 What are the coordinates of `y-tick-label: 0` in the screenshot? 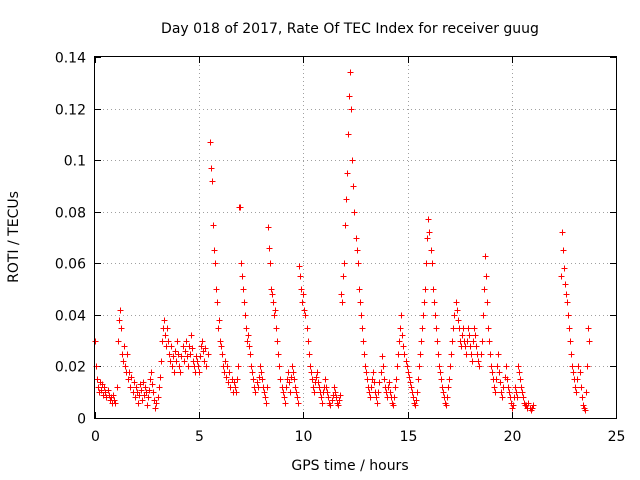 It's located at (81, 420).